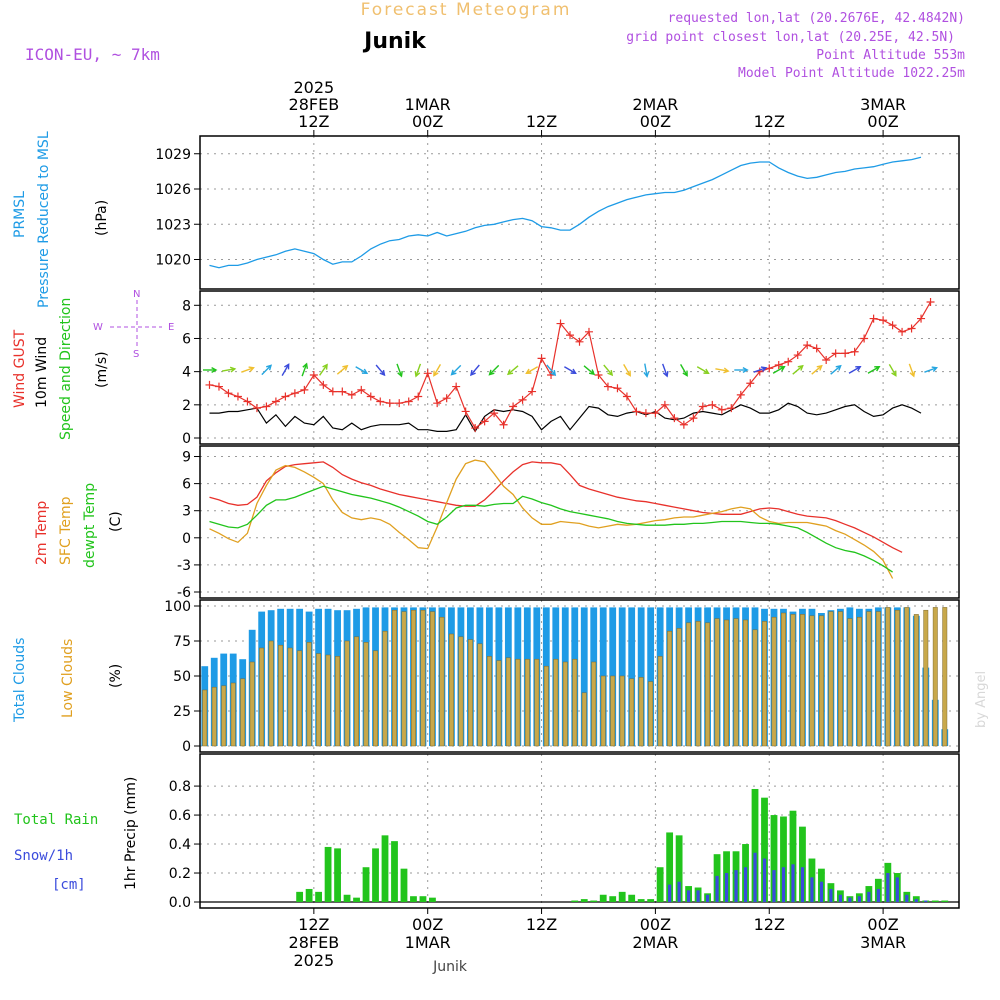 Image resolution: width=1000 pixels, height=1000 pixels. Describe the element at coordinates (186, 539) in the screenshot. I see `ytick-label-temp: 0` at that location.